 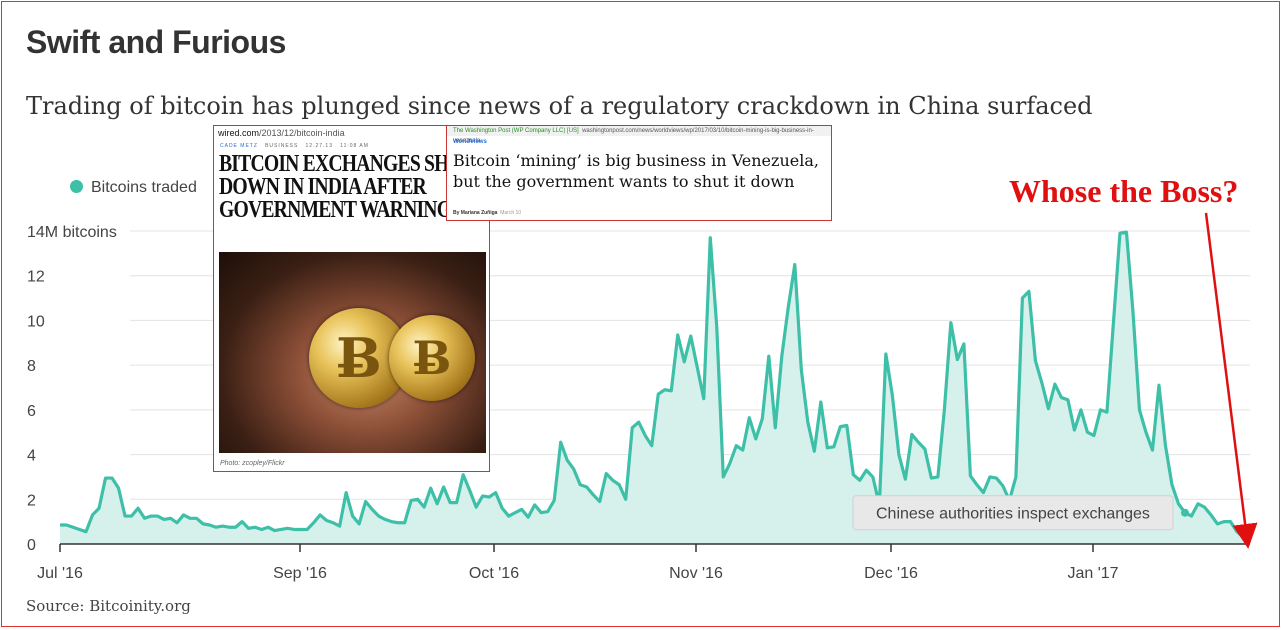 I want to click on chart-title: Swift and Furious, so click(x=156, y=42).